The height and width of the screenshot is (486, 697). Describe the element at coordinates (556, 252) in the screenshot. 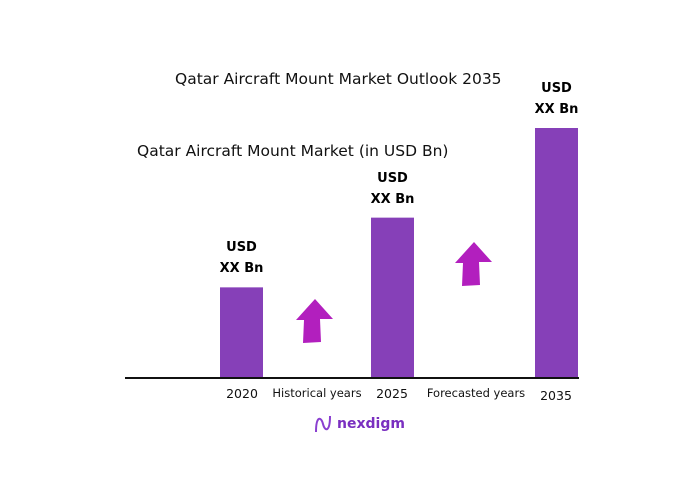

I see `bar-2035` at that location.